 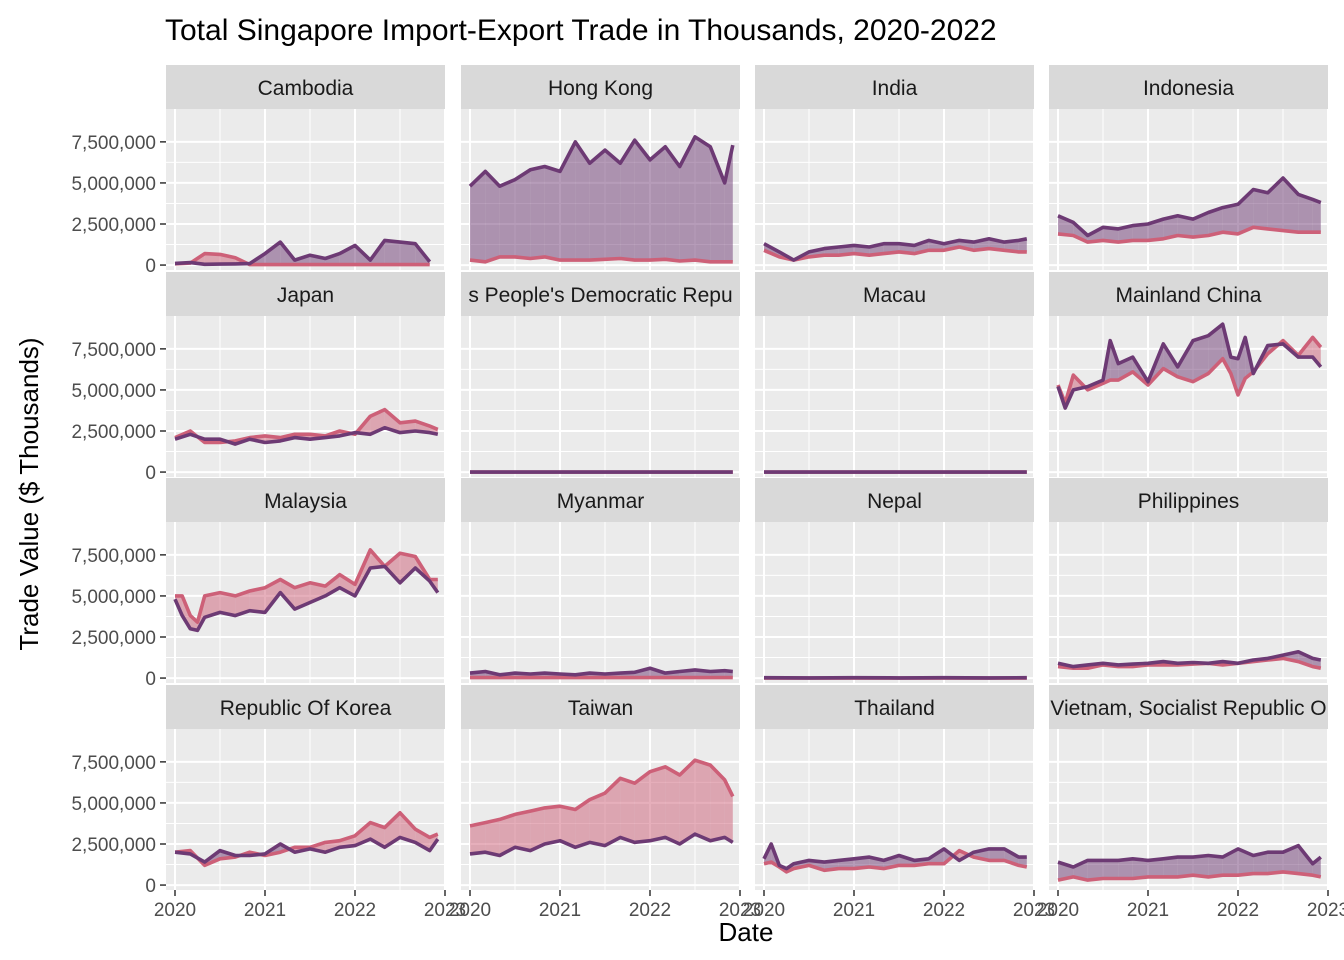 I want to click on facet-panel: Malaysia 0 2,500,000 5,000,000 7,500,000, so click(x=258, y=584).